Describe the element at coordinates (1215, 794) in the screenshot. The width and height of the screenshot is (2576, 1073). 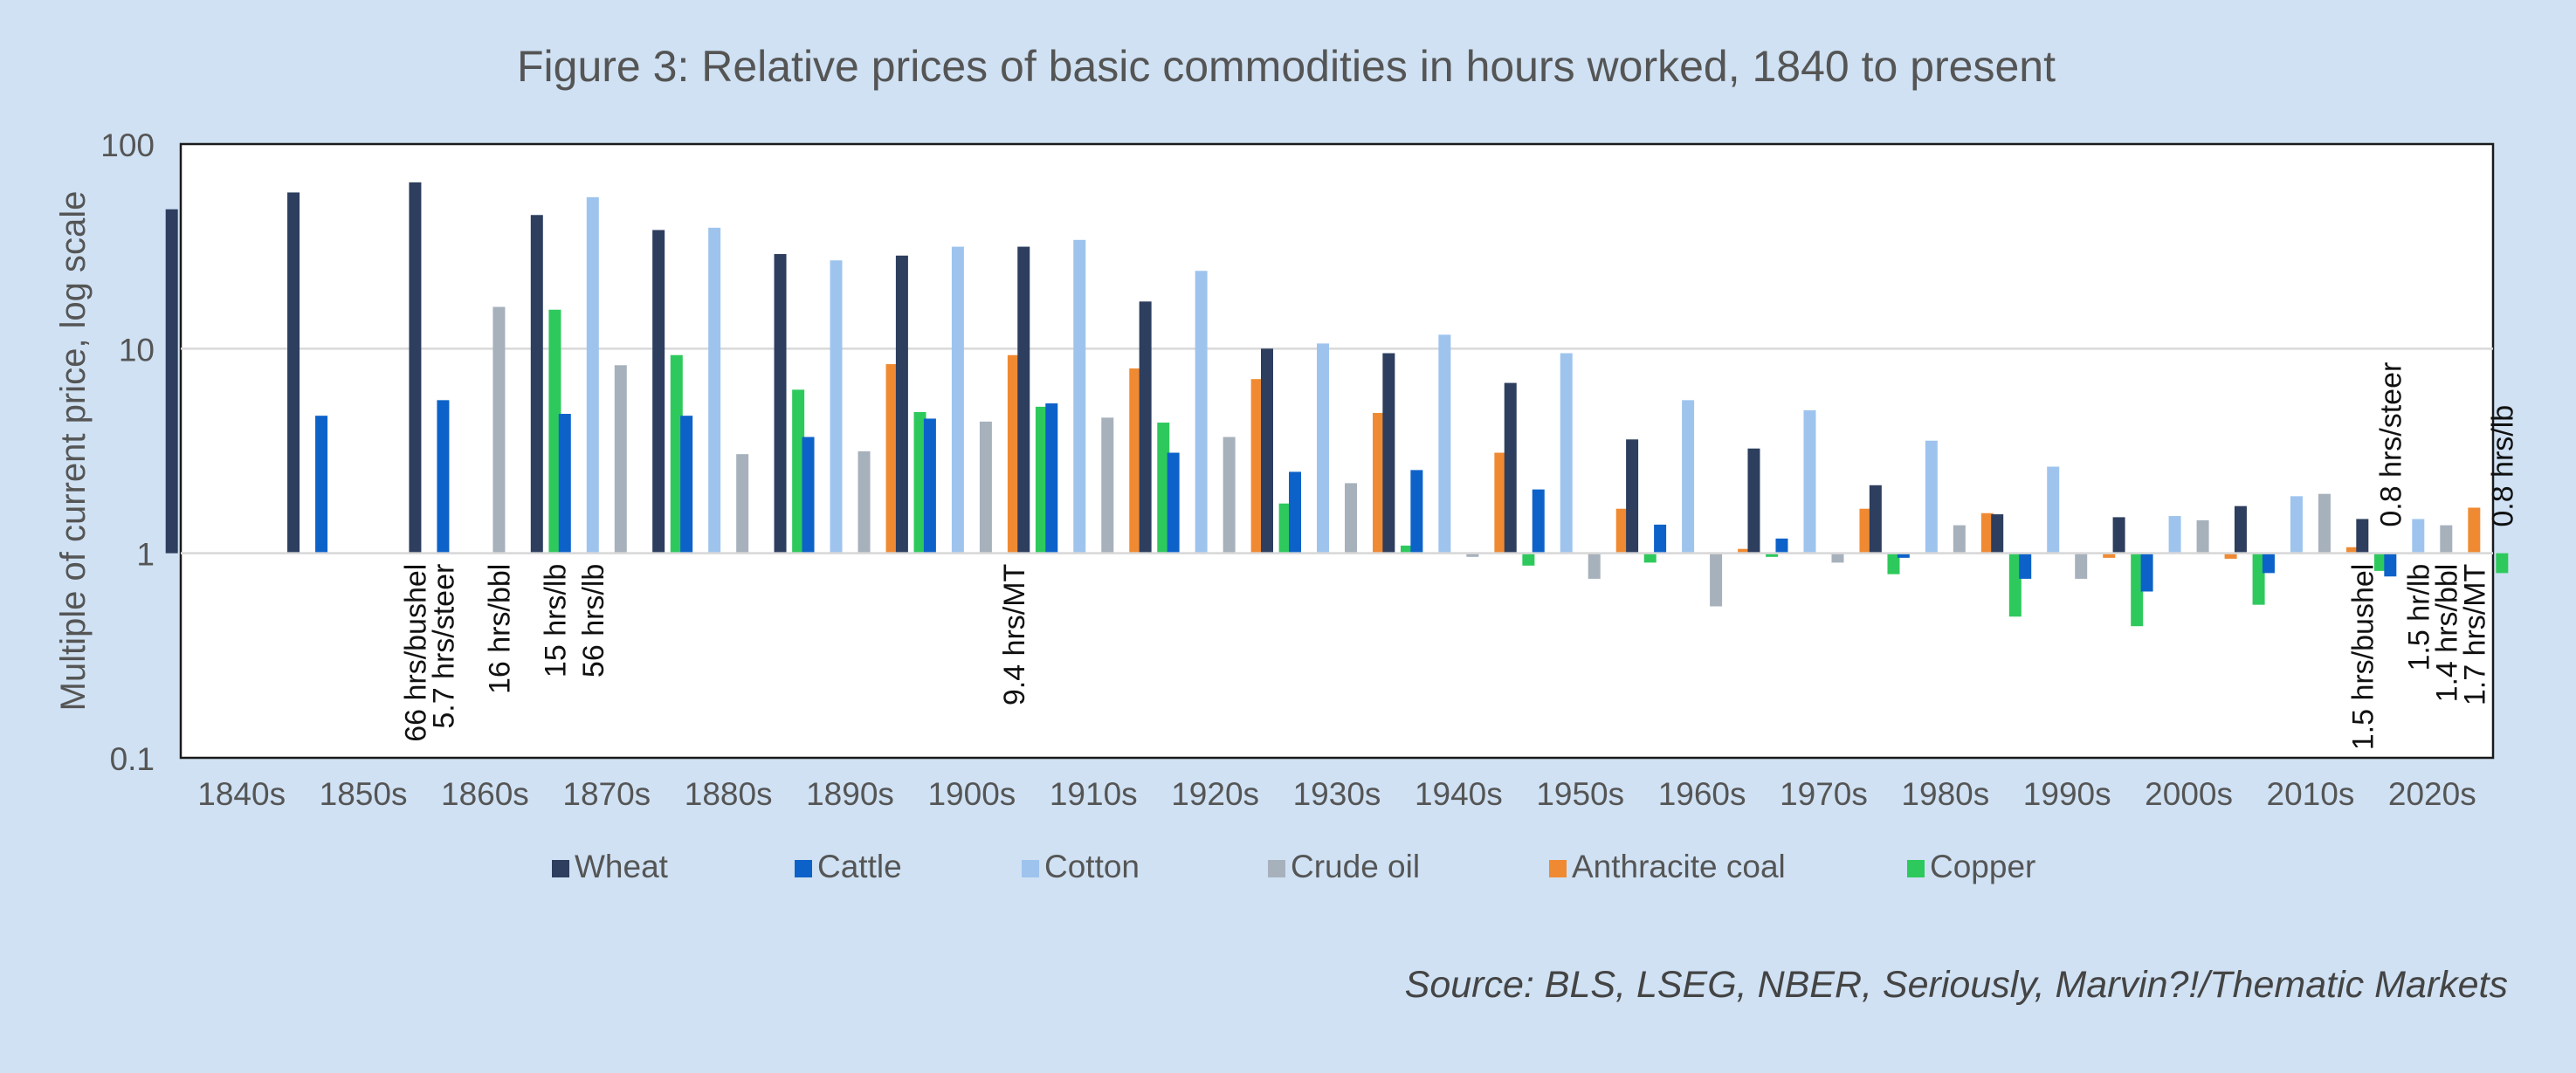
I see `x-tick-label: 1920s` at that location.